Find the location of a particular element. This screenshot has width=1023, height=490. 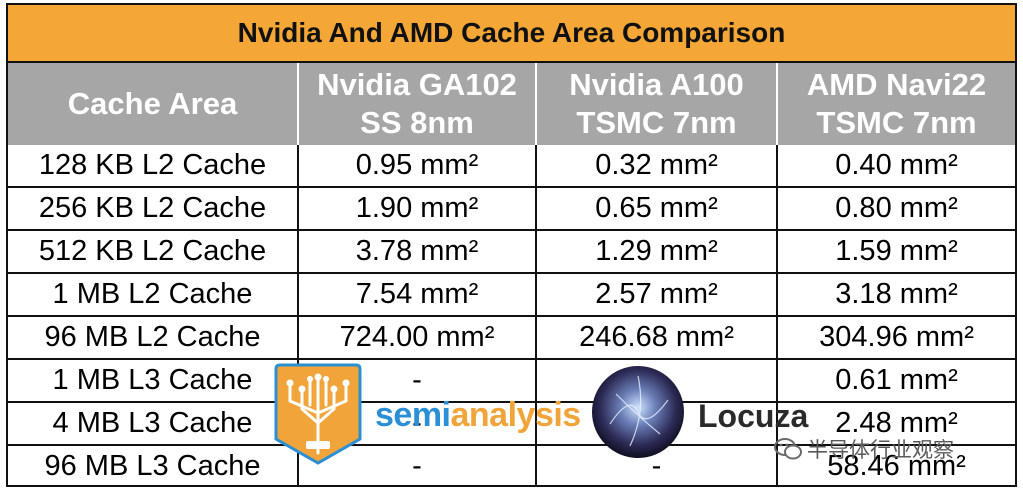

table-row: 128 KB L2 Cache 0.95 mm² 0.32 mm² 0.40 mm² is located at coordinates (511, 166).